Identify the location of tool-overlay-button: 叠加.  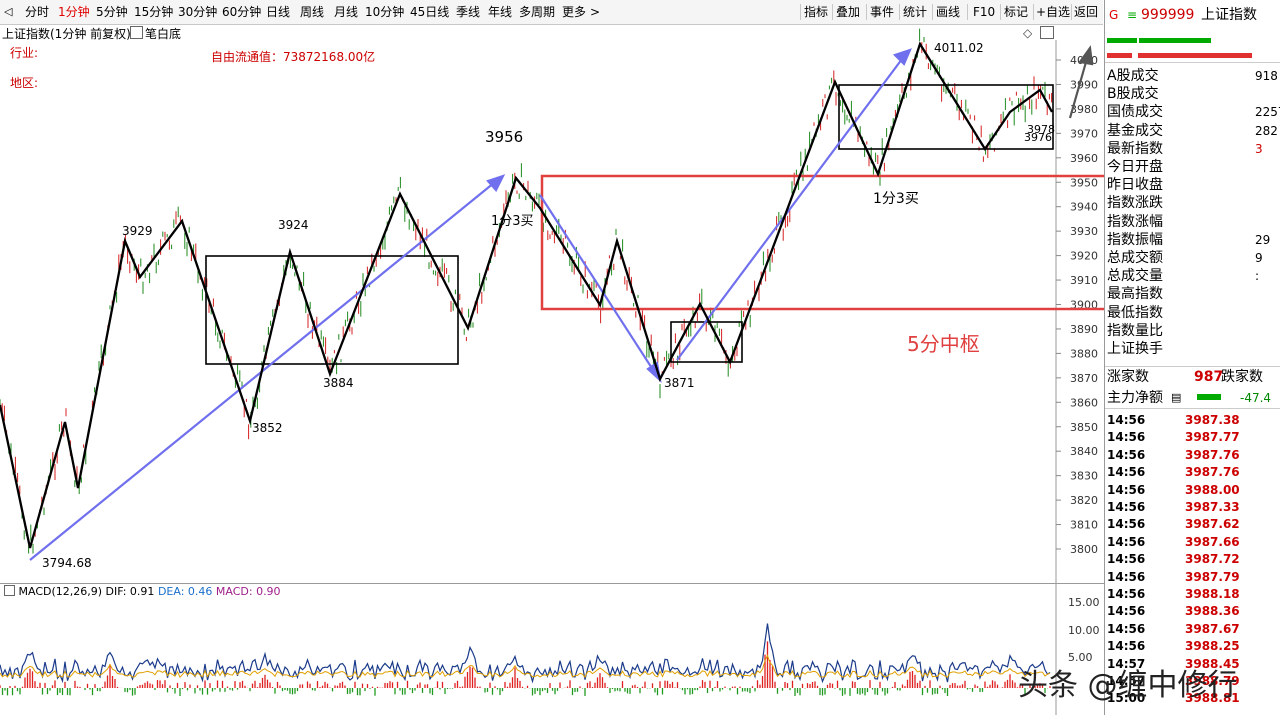
(848, 12).